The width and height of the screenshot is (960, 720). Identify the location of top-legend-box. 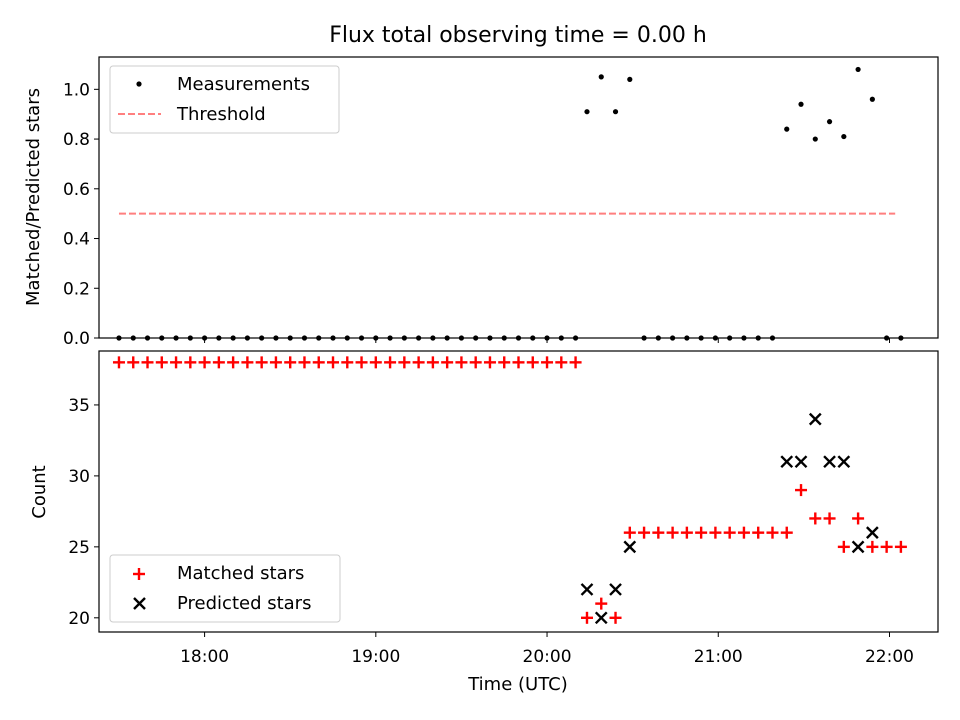
(224, 99).